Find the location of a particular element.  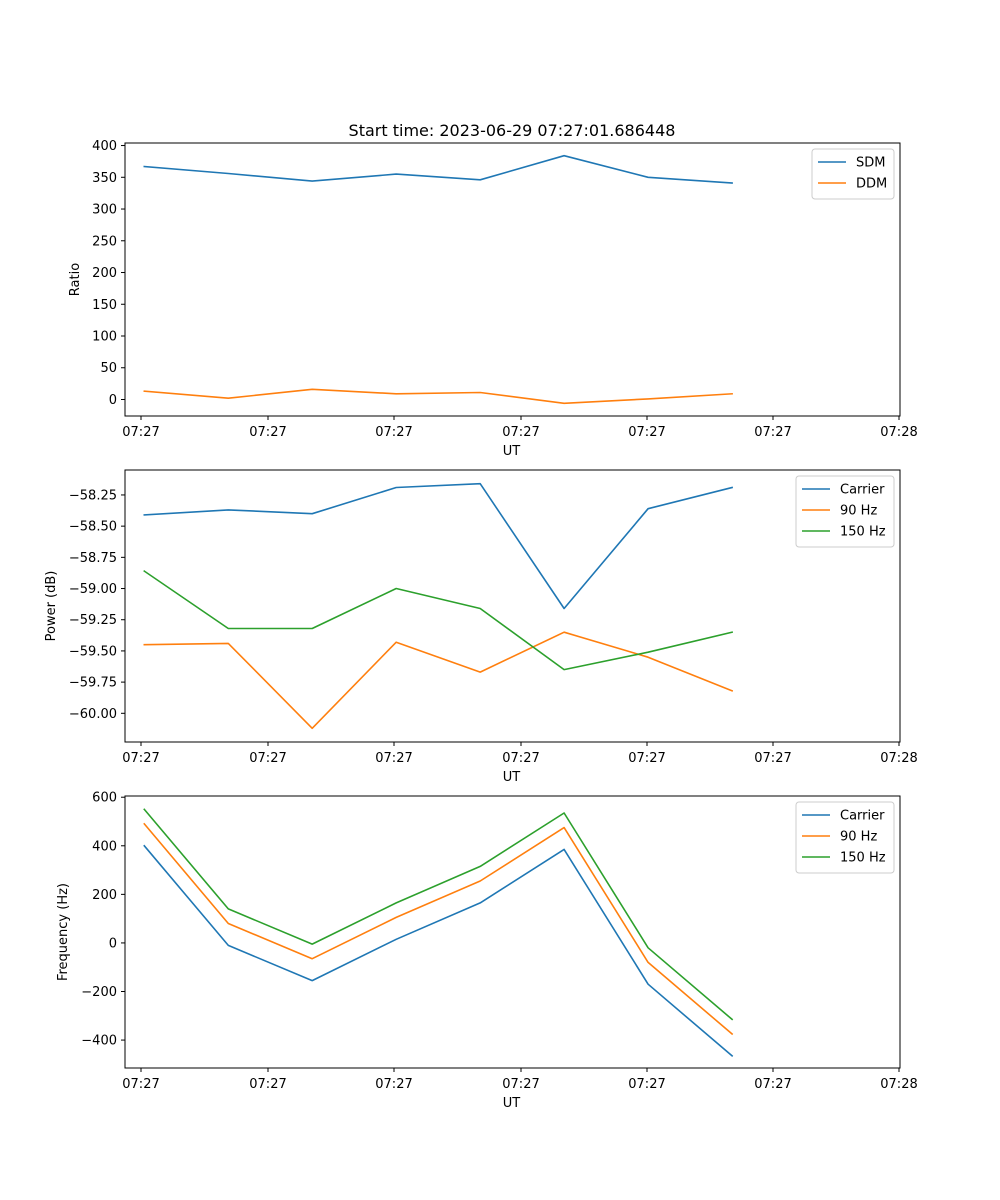

y-tick-label: 350 is located at coordinates (104, 178).